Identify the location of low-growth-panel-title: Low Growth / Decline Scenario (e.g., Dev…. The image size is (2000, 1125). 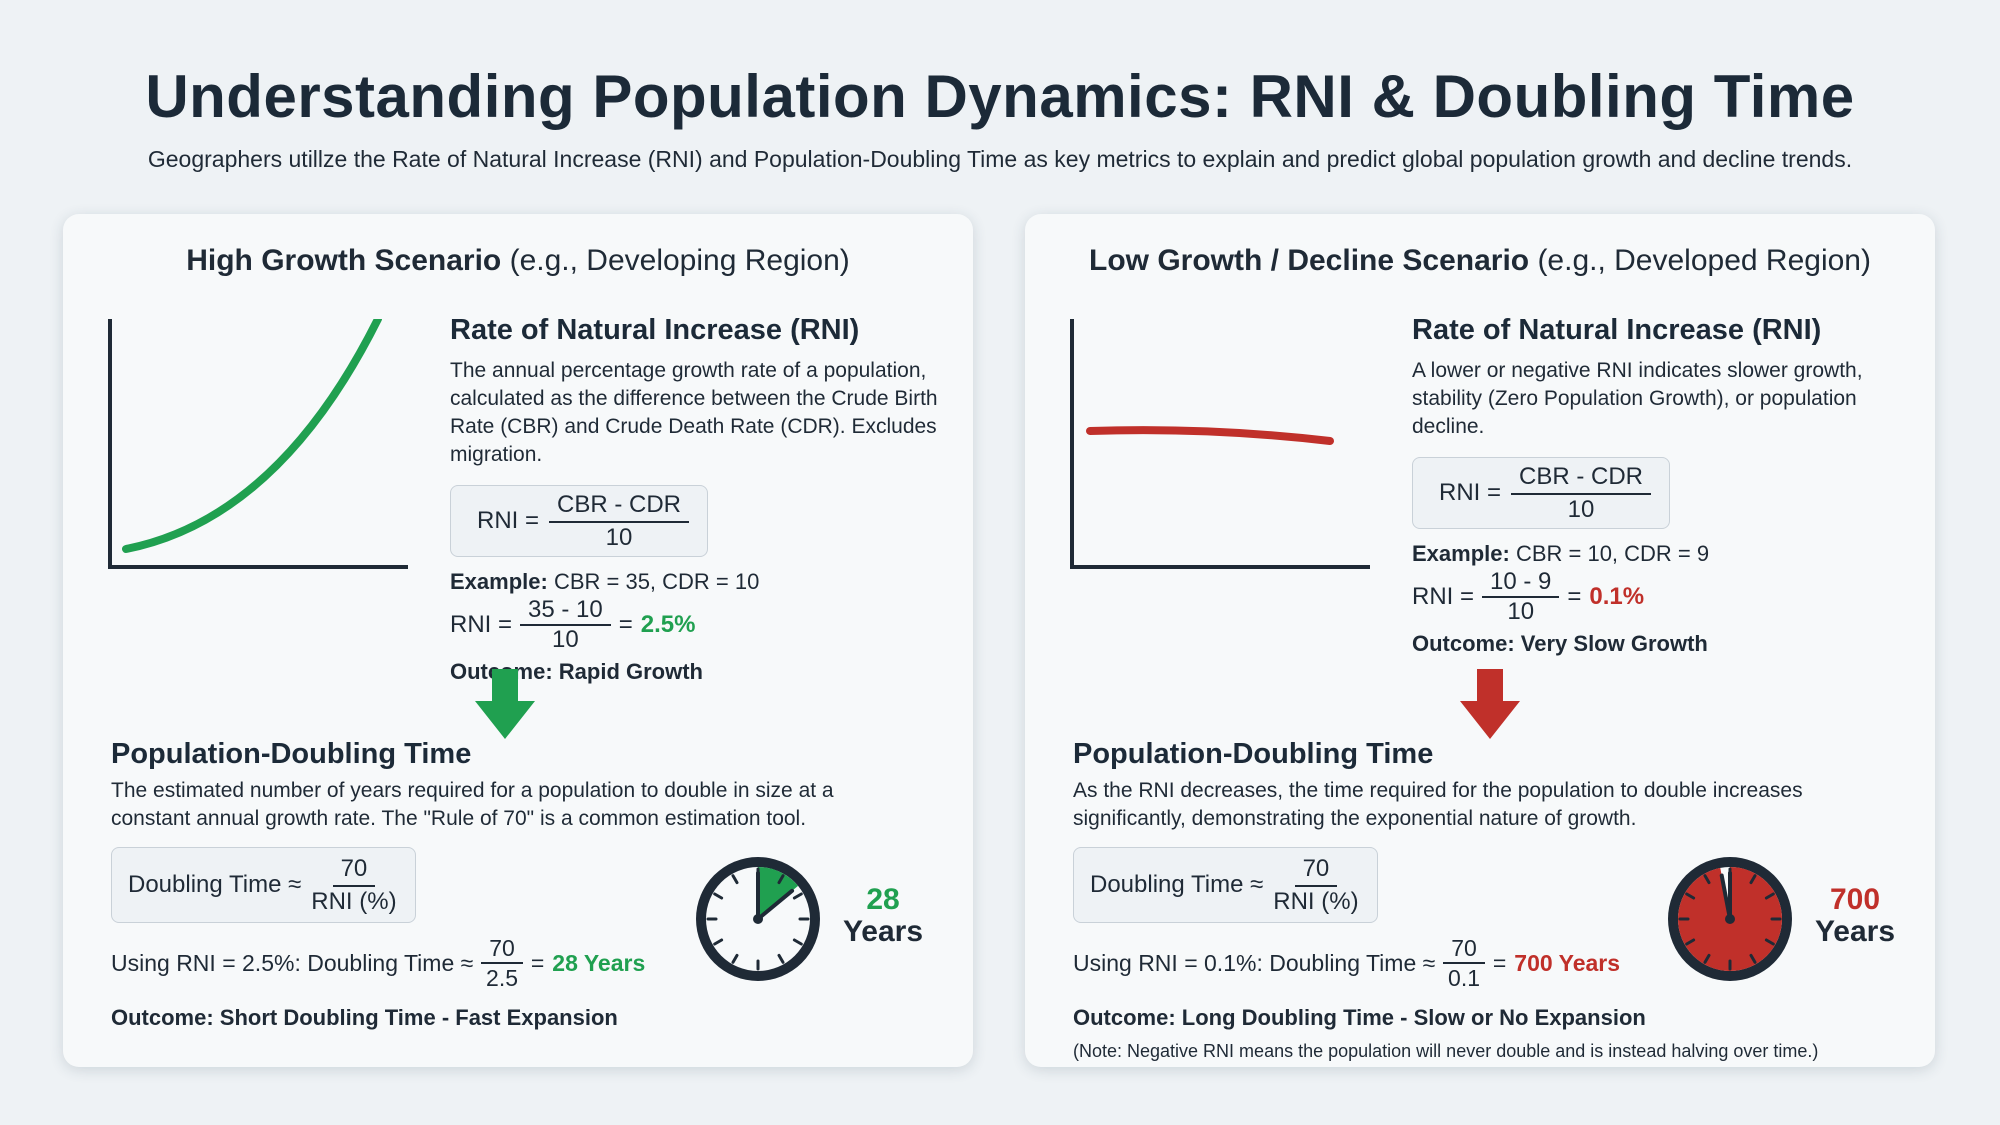
(1480, 261).